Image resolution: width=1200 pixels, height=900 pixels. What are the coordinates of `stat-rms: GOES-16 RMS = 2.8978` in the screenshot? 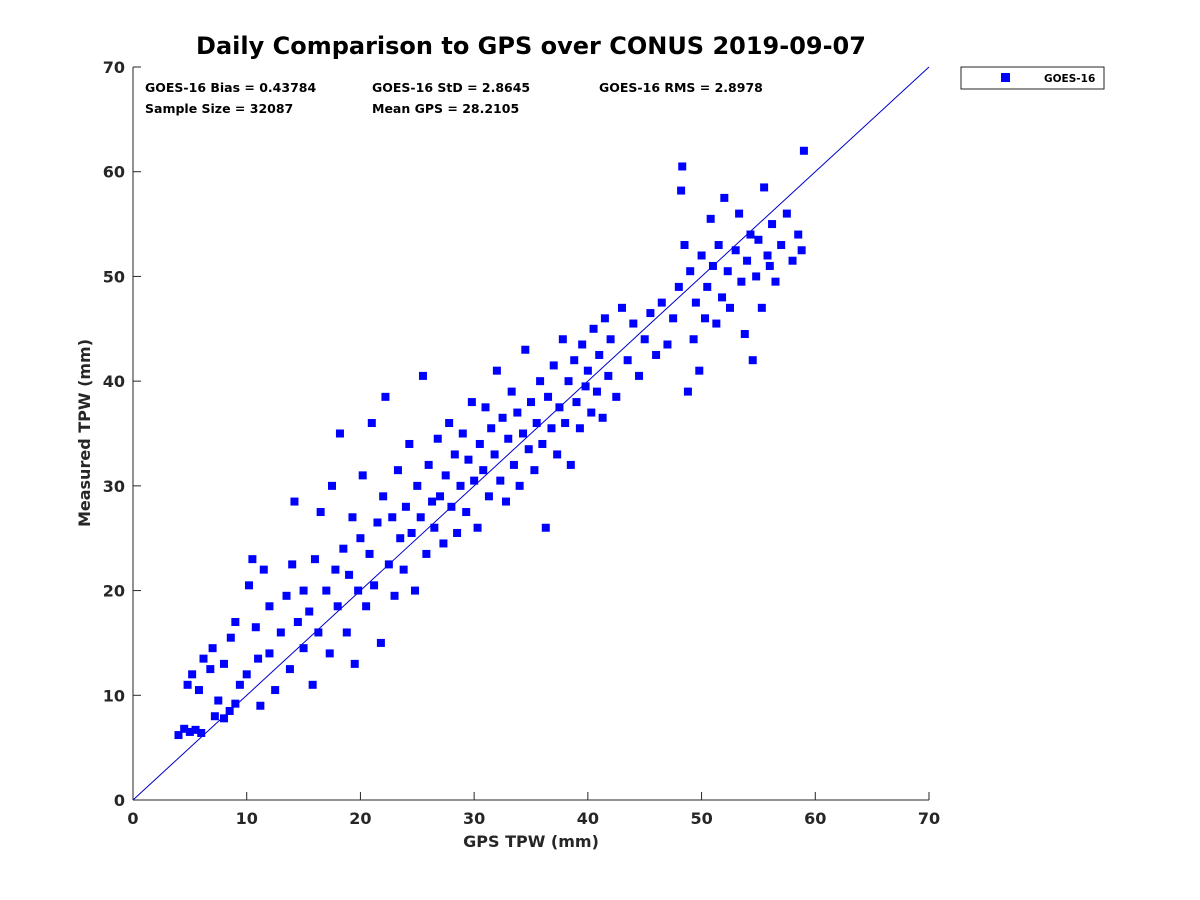 It's located at (681, 87).